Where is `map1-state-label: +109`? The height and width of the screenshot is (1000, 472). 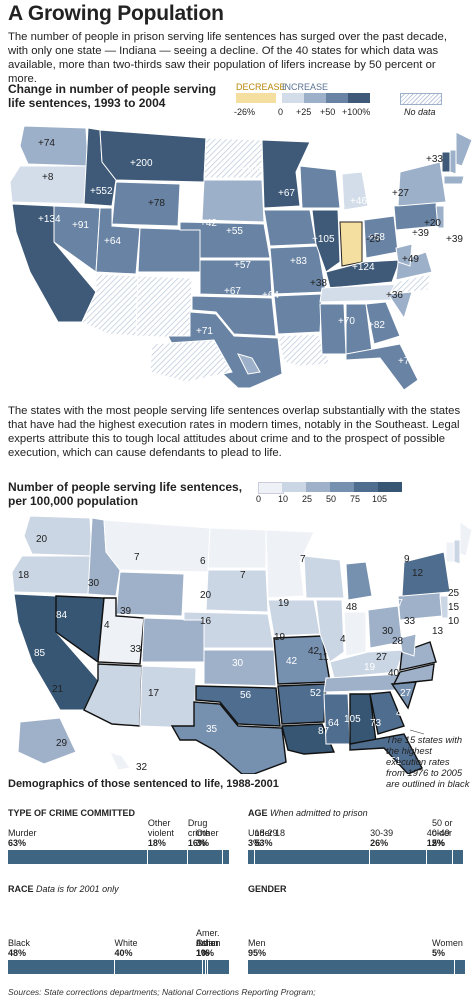 map1-state-label: +109 is located at coordinates (457, 219).